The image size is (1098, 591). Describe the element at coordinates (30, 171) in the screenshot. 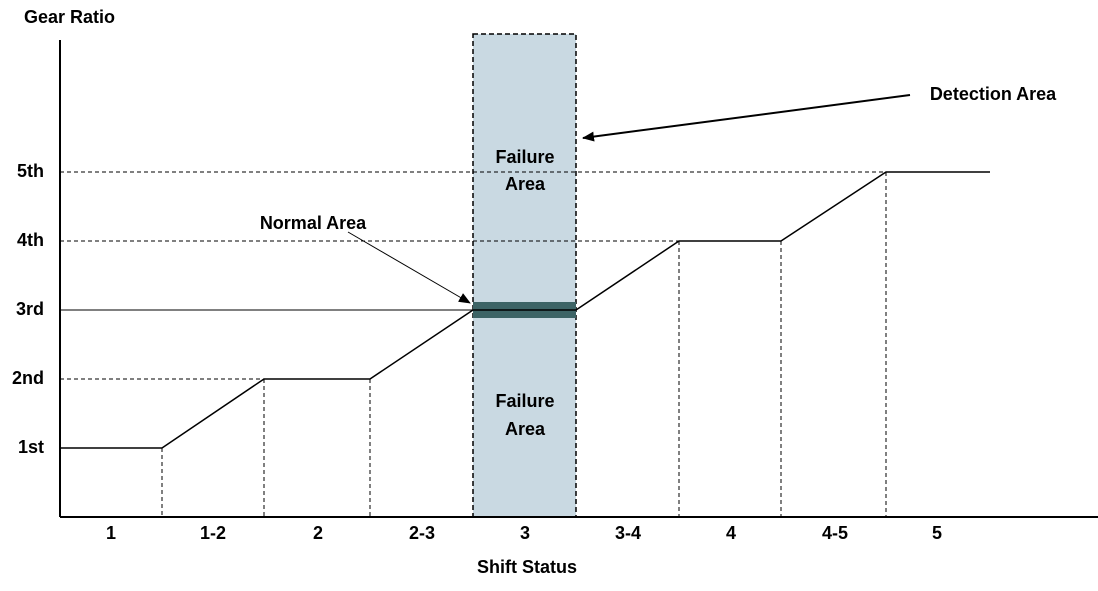

I see `gear-label: 5th` at that location.